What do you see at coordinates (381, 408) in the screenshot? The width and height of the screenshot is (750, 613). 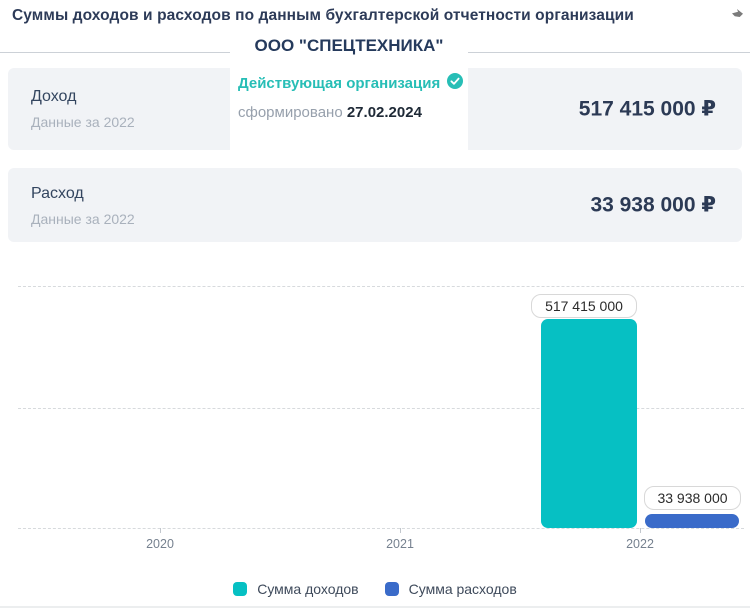 I see `gridline-300m` at bounding box center [381, 408].